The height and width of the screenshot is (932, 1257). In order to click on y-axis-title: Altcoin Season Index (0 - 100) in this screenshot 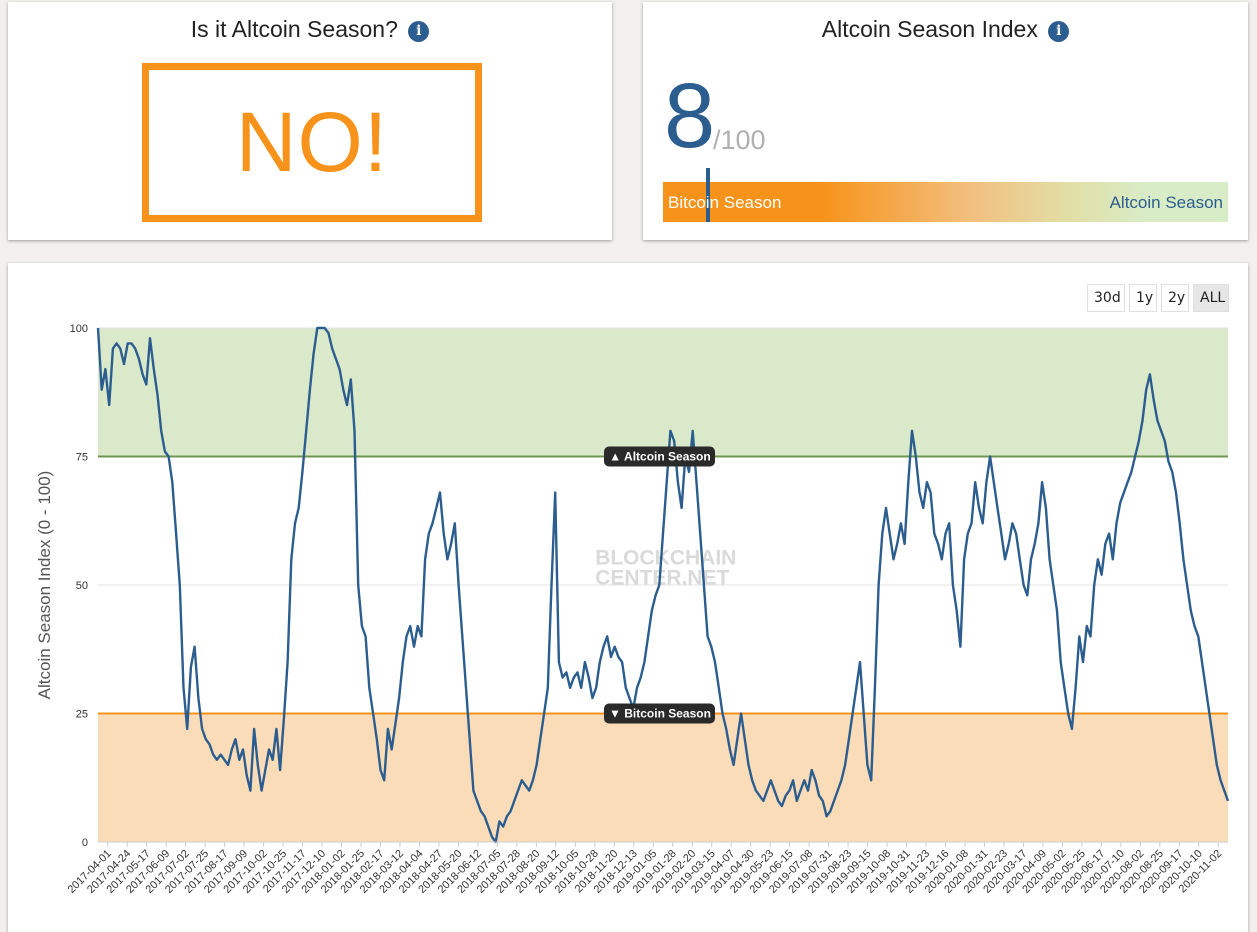, I will do `click(44, 585)`.